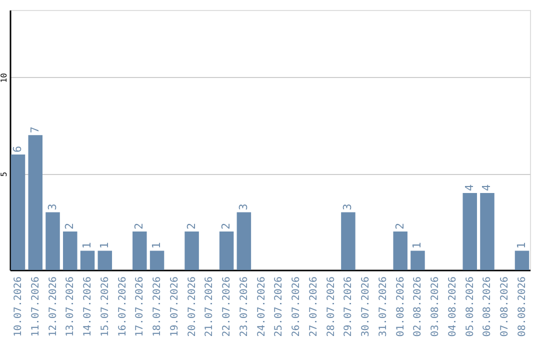 The image size is (540, 340). I want to click on x-tick-label: 17.07.2026, so click(140, 306).